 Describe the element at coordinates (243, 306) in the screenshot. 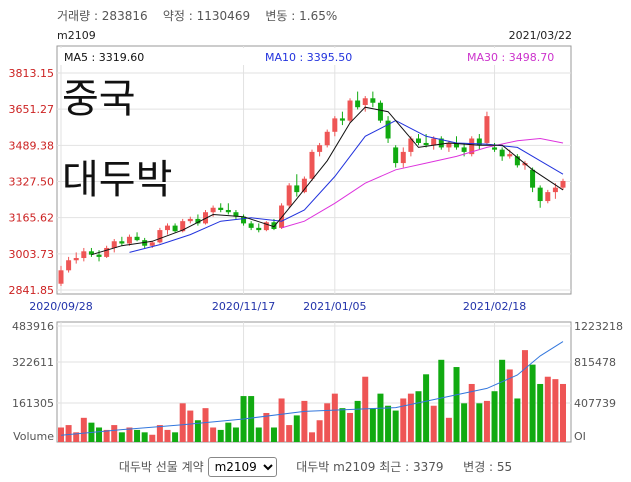

I see `date-tick-label: 2020/11/17` at that location.